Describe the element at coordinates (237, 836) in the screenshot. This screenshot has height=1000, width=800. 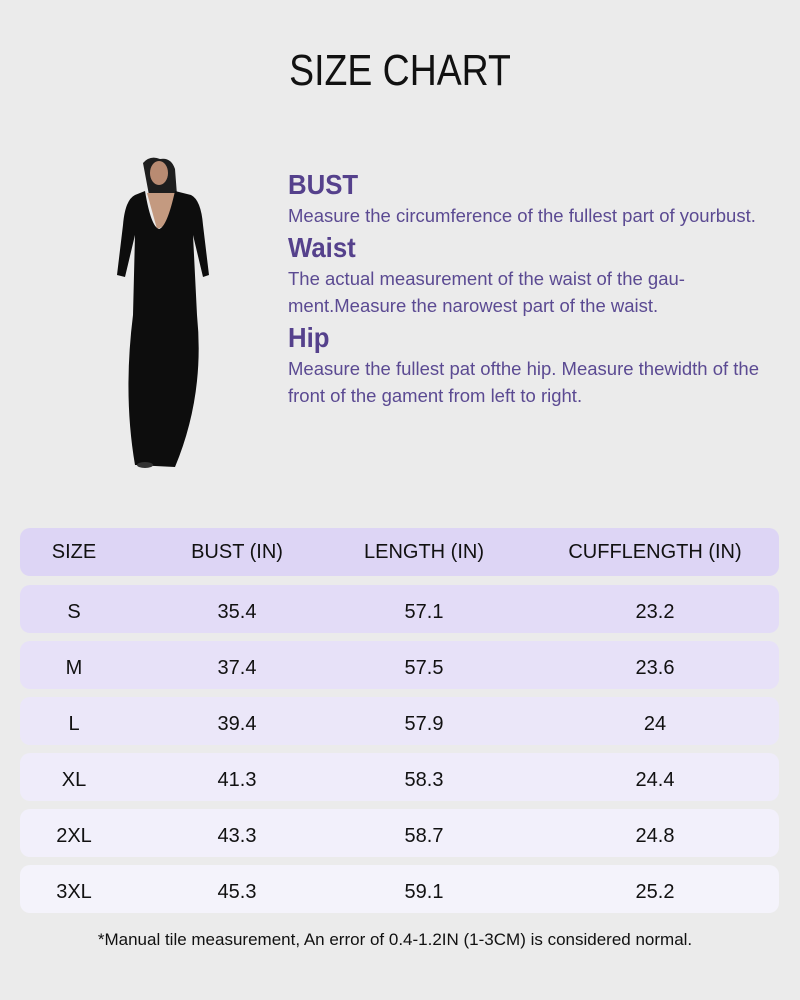
I see `cell-bust: 43.3` at that location.